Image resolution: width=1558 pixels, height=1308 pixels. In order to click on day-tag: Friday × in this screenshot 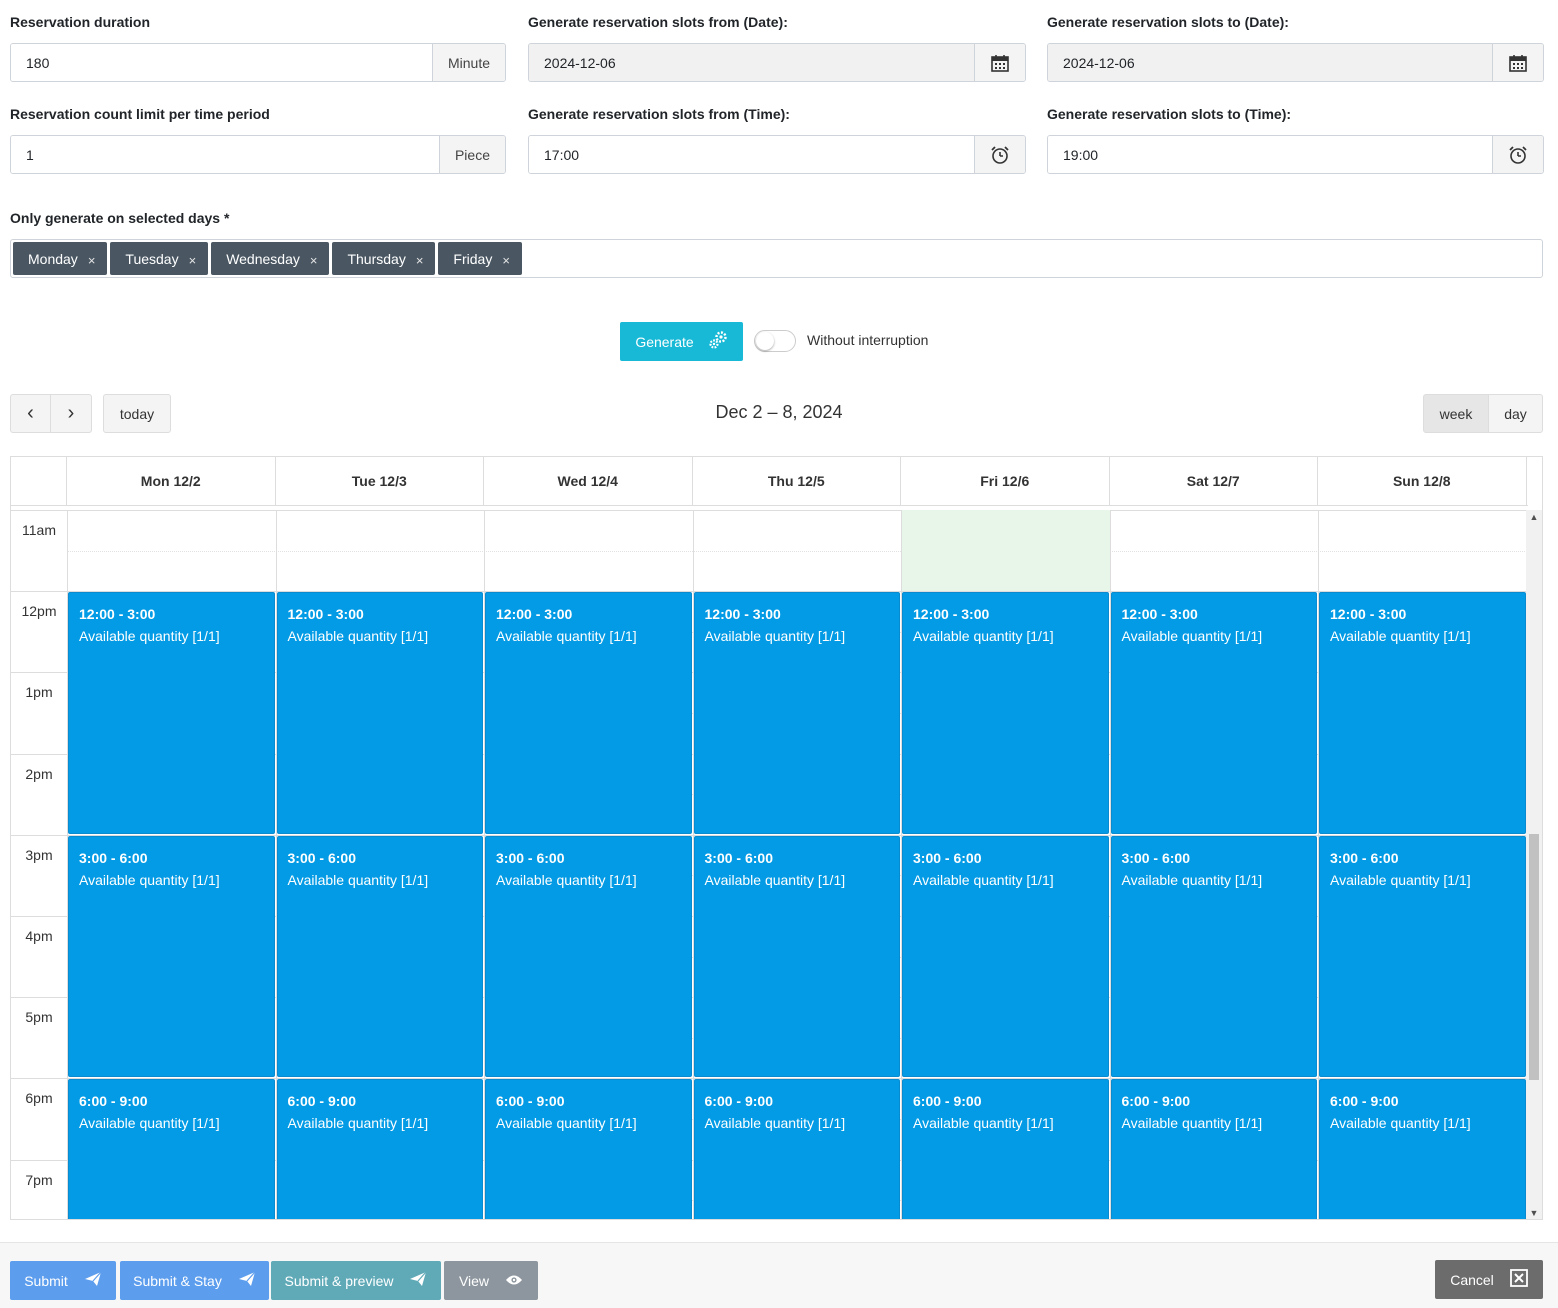, I will do `click(480, 258)`.